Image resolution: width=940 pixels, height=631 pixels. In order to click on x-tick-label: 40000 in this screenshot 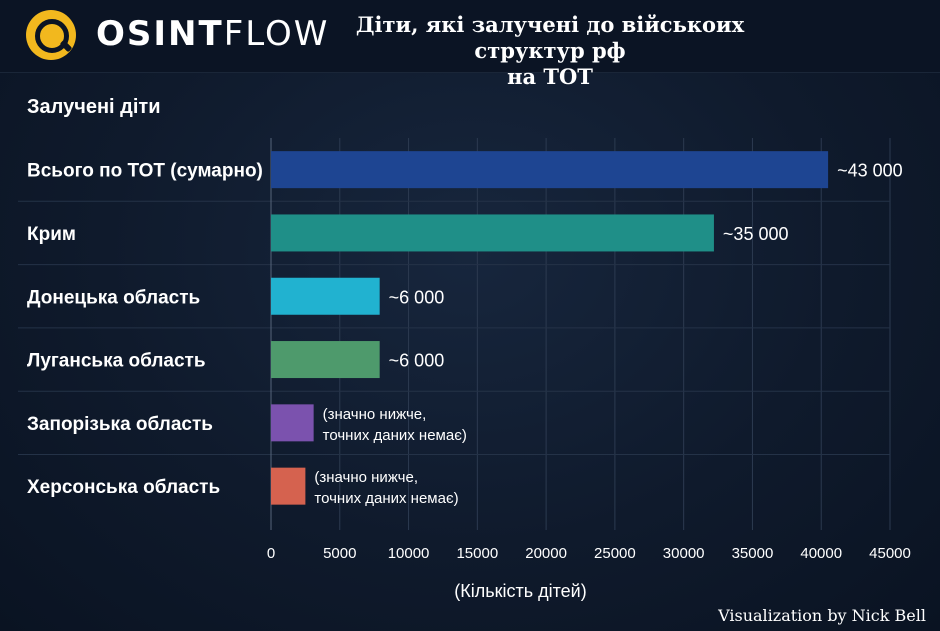, I will do `click(821, 553)`.